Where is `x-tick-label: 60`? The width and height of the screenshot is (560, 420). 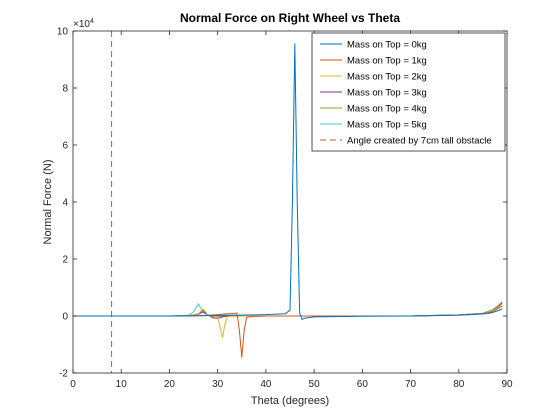 x-tick-label: 60 is located at coordinates (363, 384).